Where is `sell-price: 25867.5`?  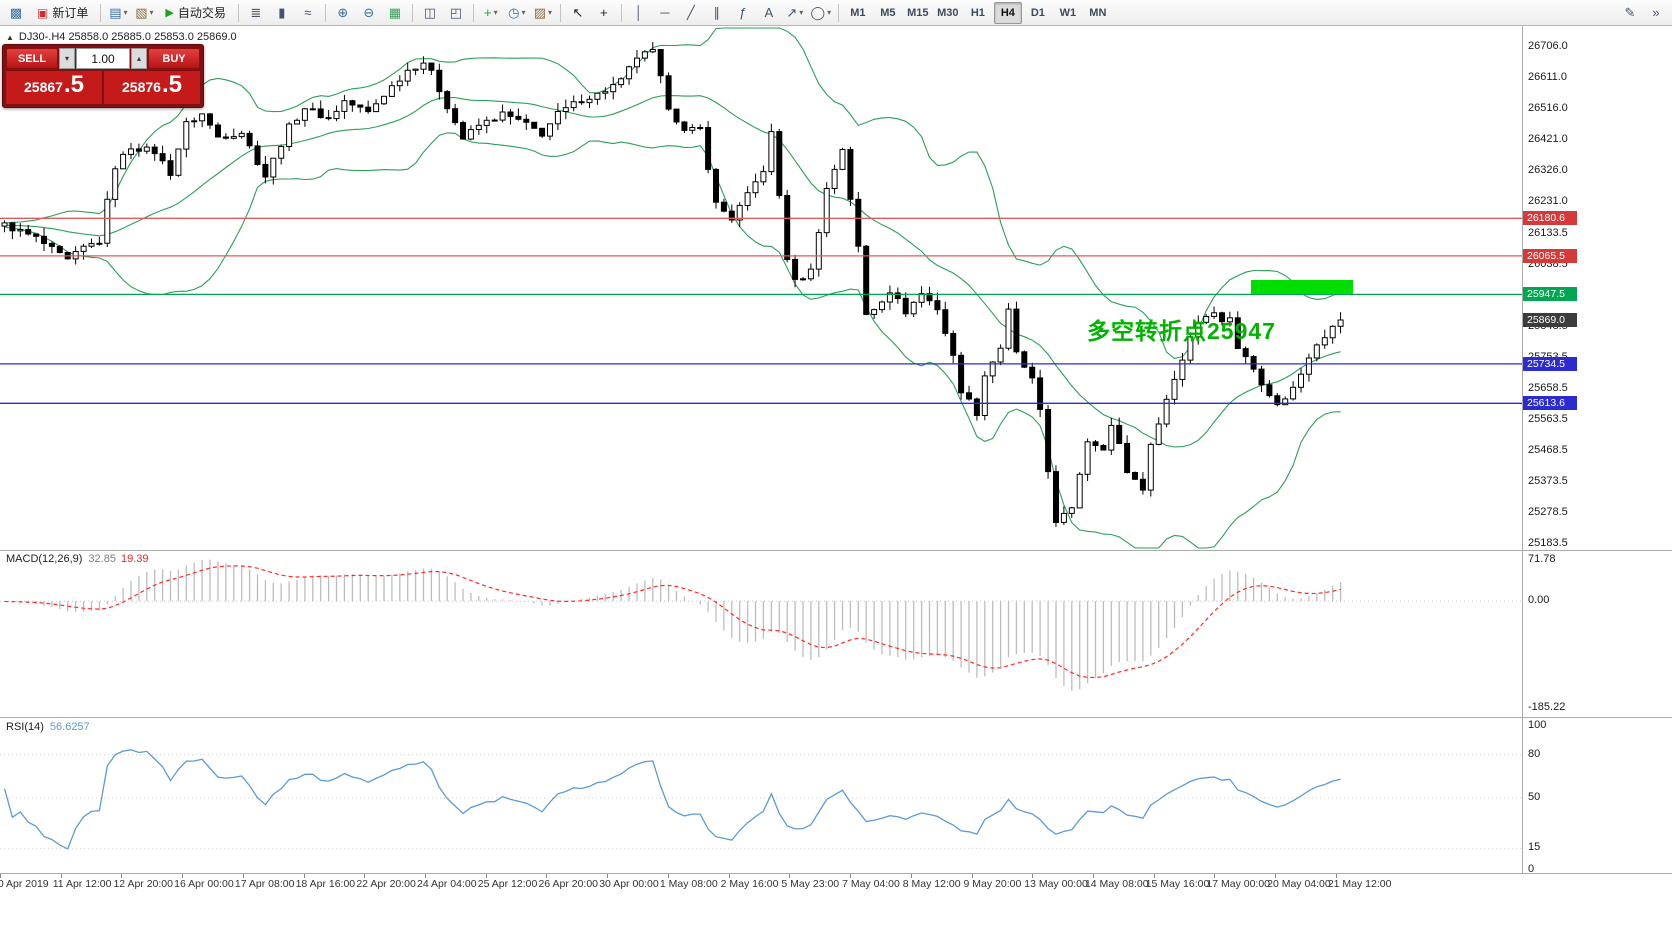 sell-price: 25867.5 is located at coordinates (54, 87).